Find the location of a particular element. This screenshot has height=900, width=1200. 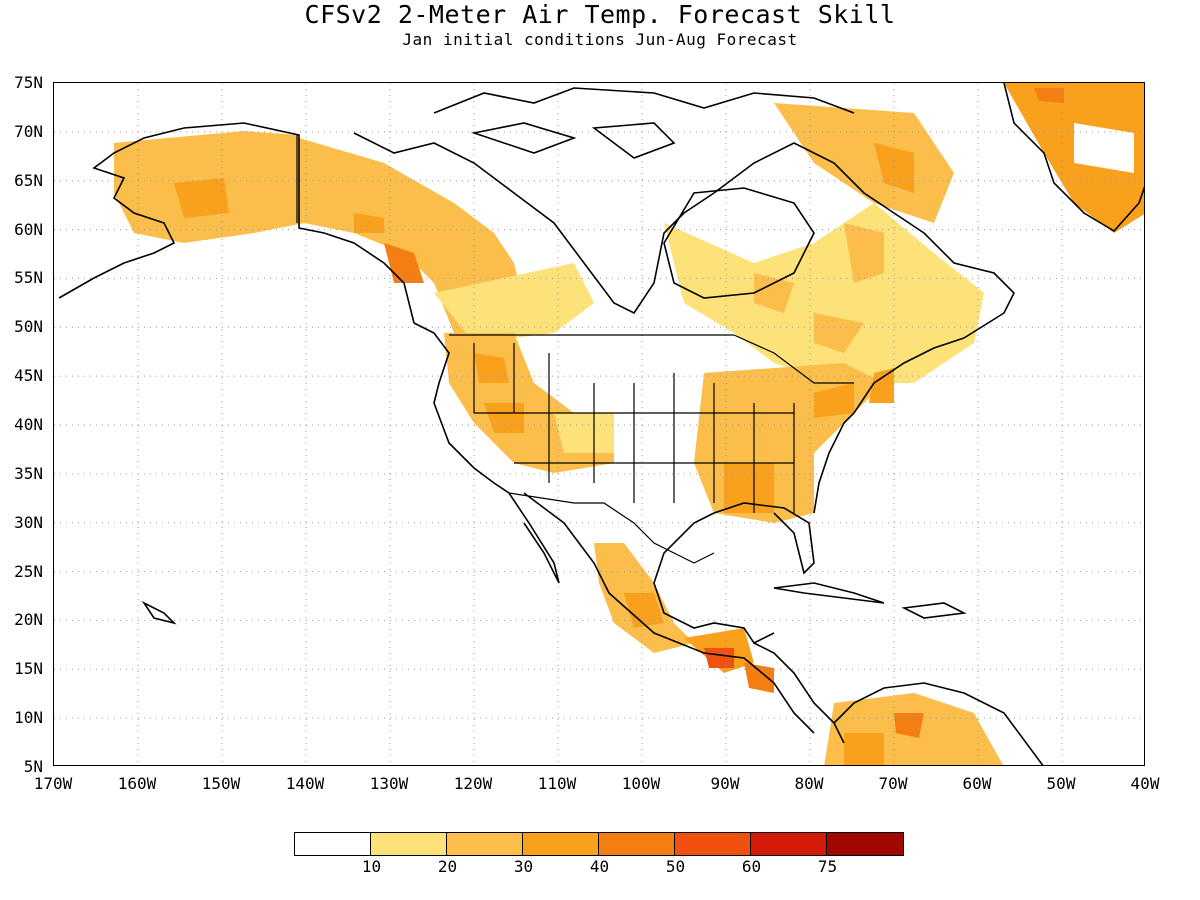

latitude-label: 15N is located at coordinates (28, 669).